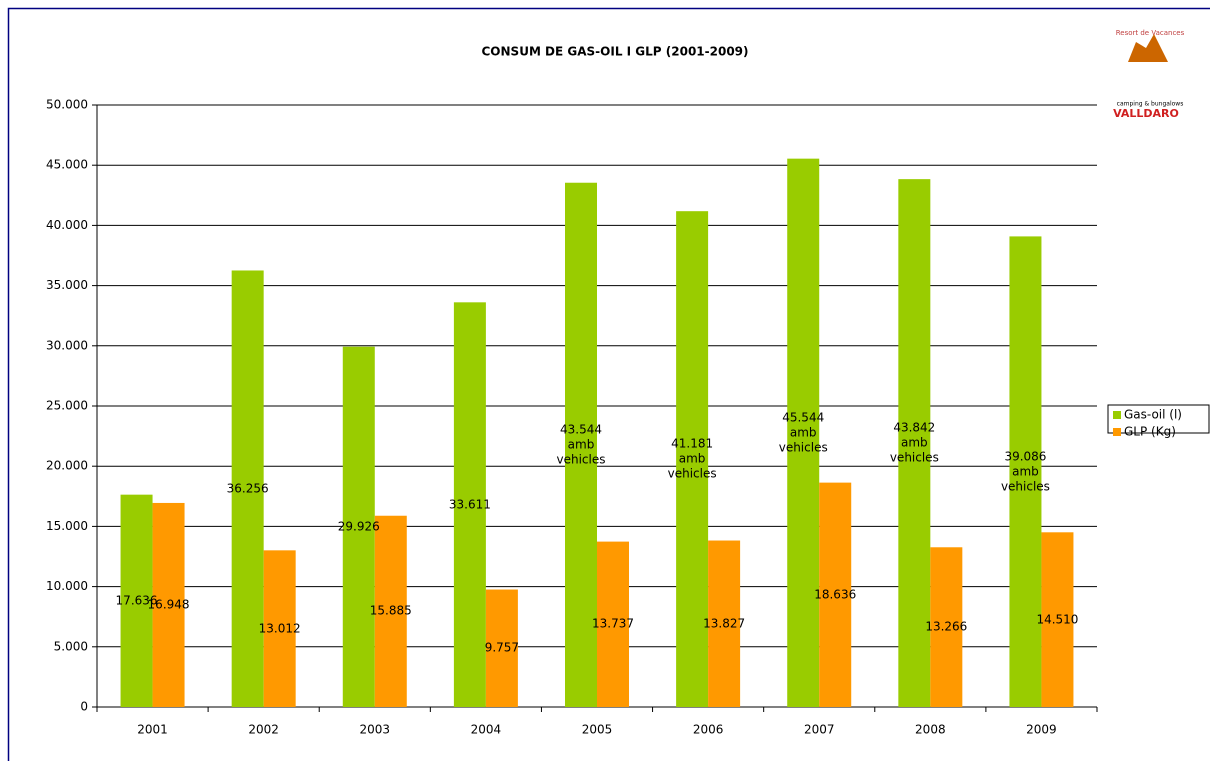 This screenshot has height=761, width=1210. What do you see at coordinates (84, 707) in the screenshot?
I see `y-tick-label: 0` at bounding box center [84, 707].